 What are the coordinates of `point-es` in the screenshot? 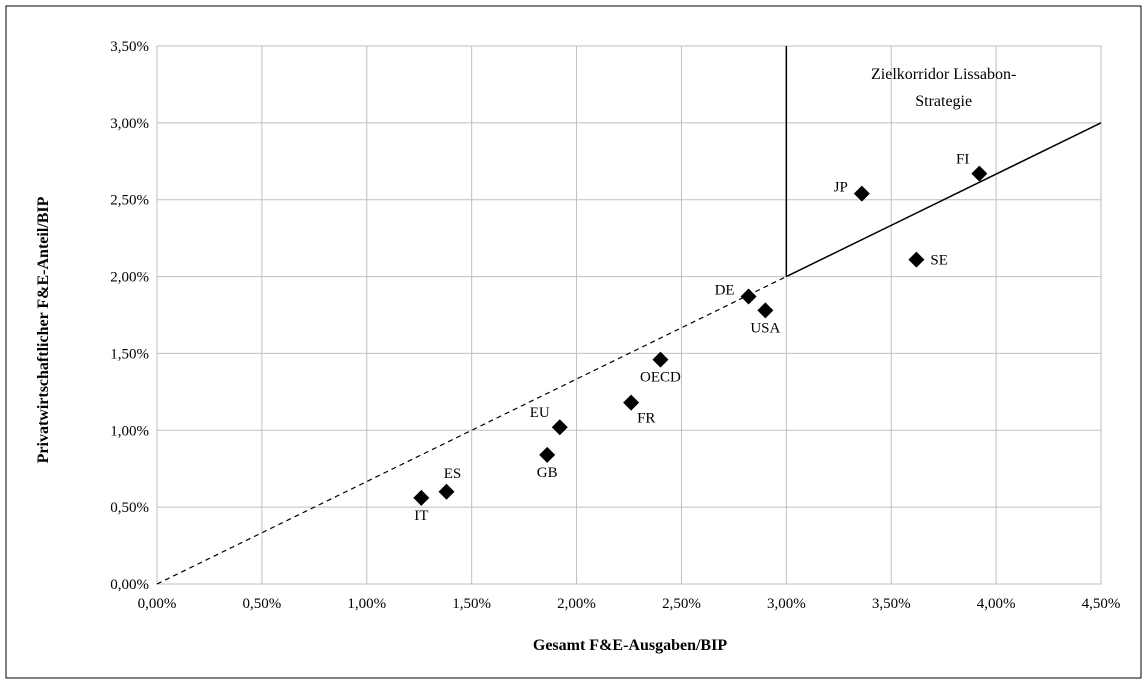 It's located at (446, 491).